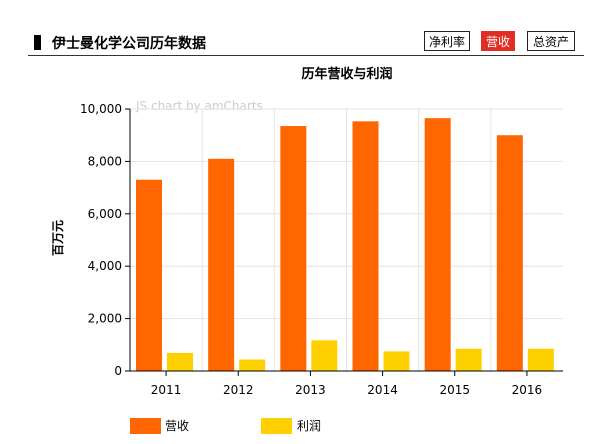 This screenshot has height=444, width=600. I want to click on x-tick-label: 2012, so click(238, 390).